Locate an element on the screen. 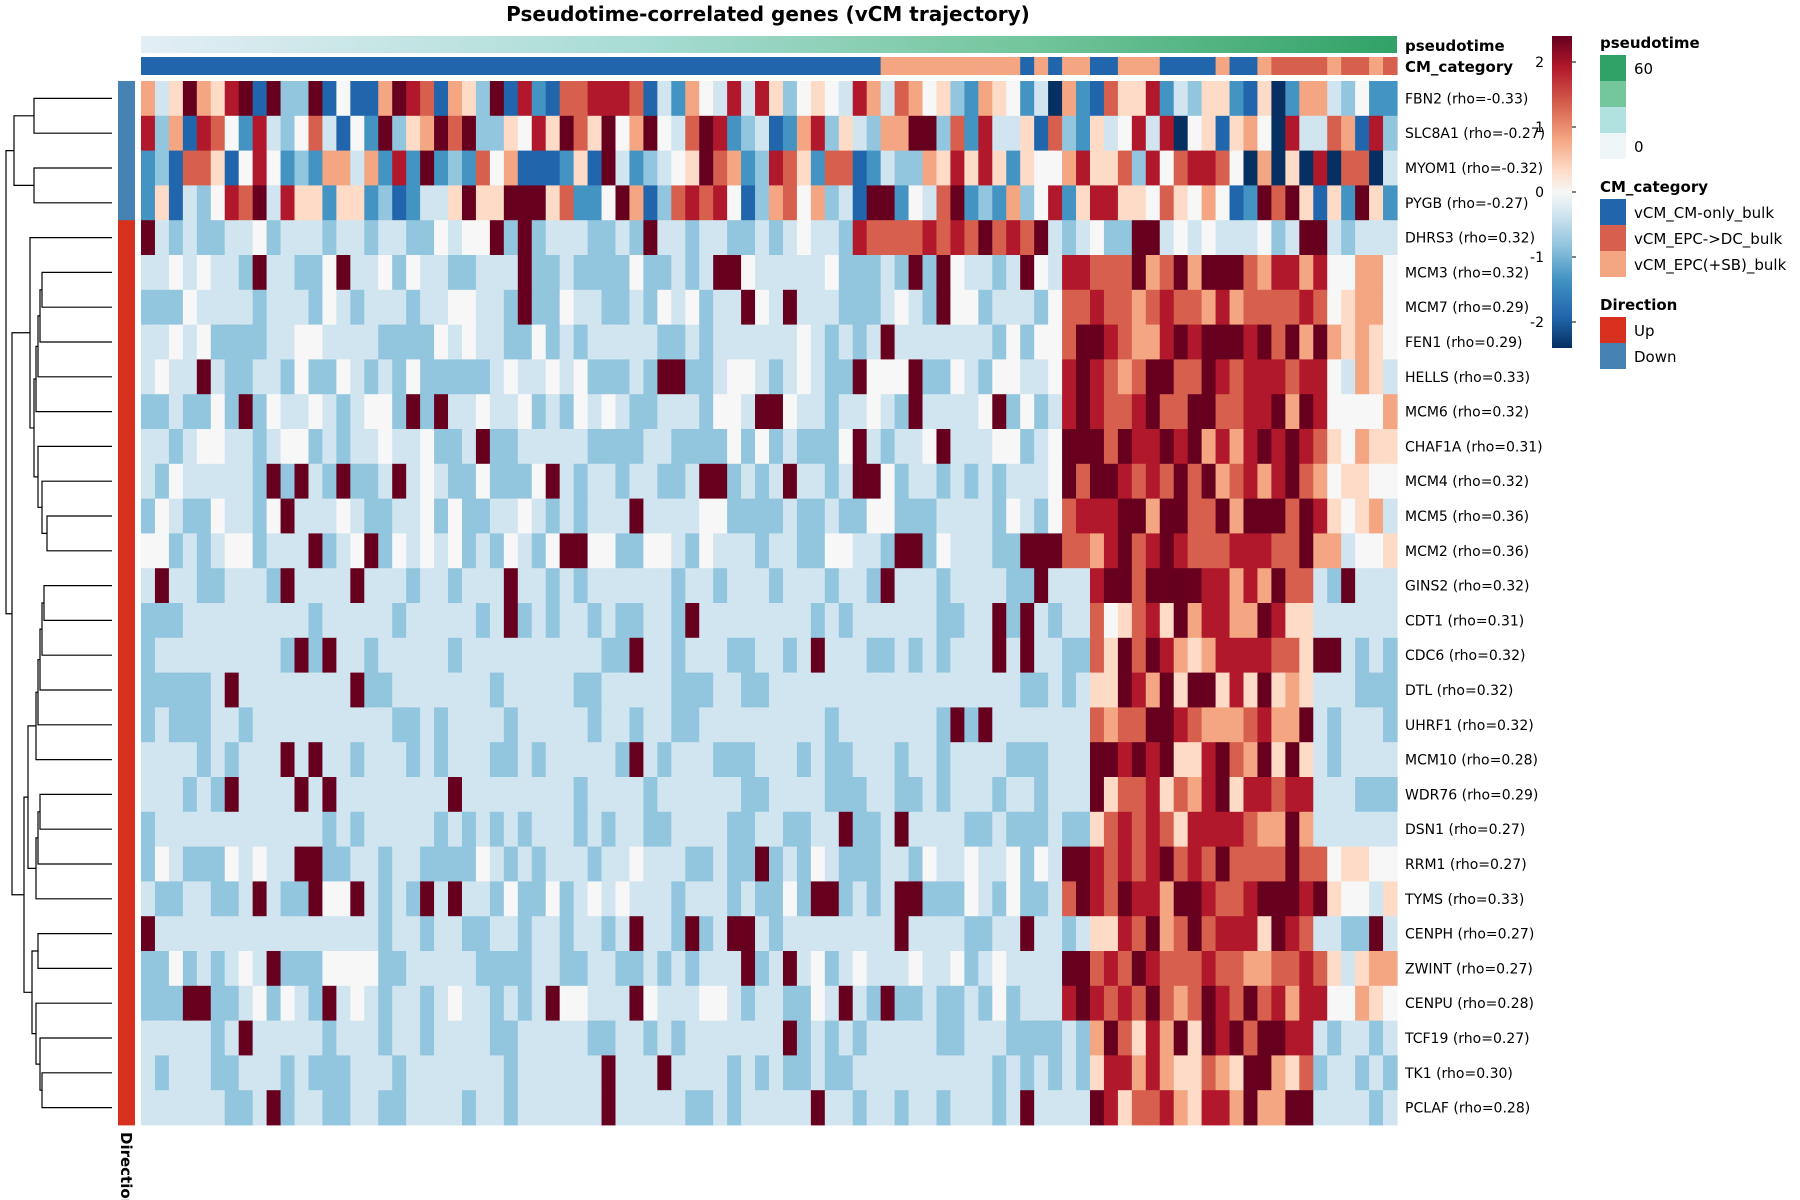  dendrogram-branch is located at coordinates (75, 811).